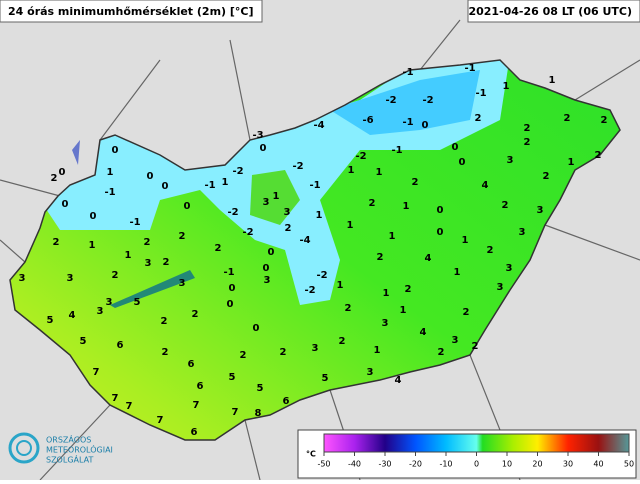 This screenshot has width=640, height=484. I want to click on legend-tick-label: -20, so click(415, 464).